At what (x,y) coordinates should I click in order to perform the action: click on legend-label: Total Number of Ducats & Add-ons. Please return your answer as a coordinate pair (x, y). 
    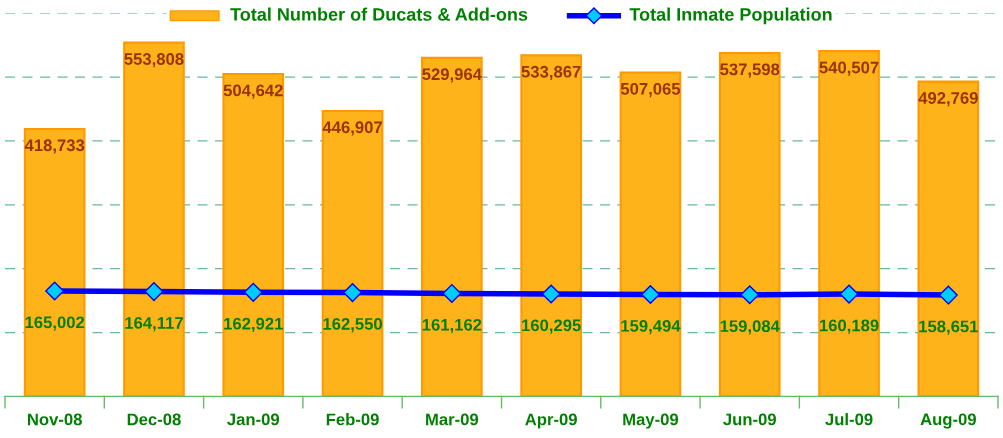
    Looking at the image, I should click on (379, 14).